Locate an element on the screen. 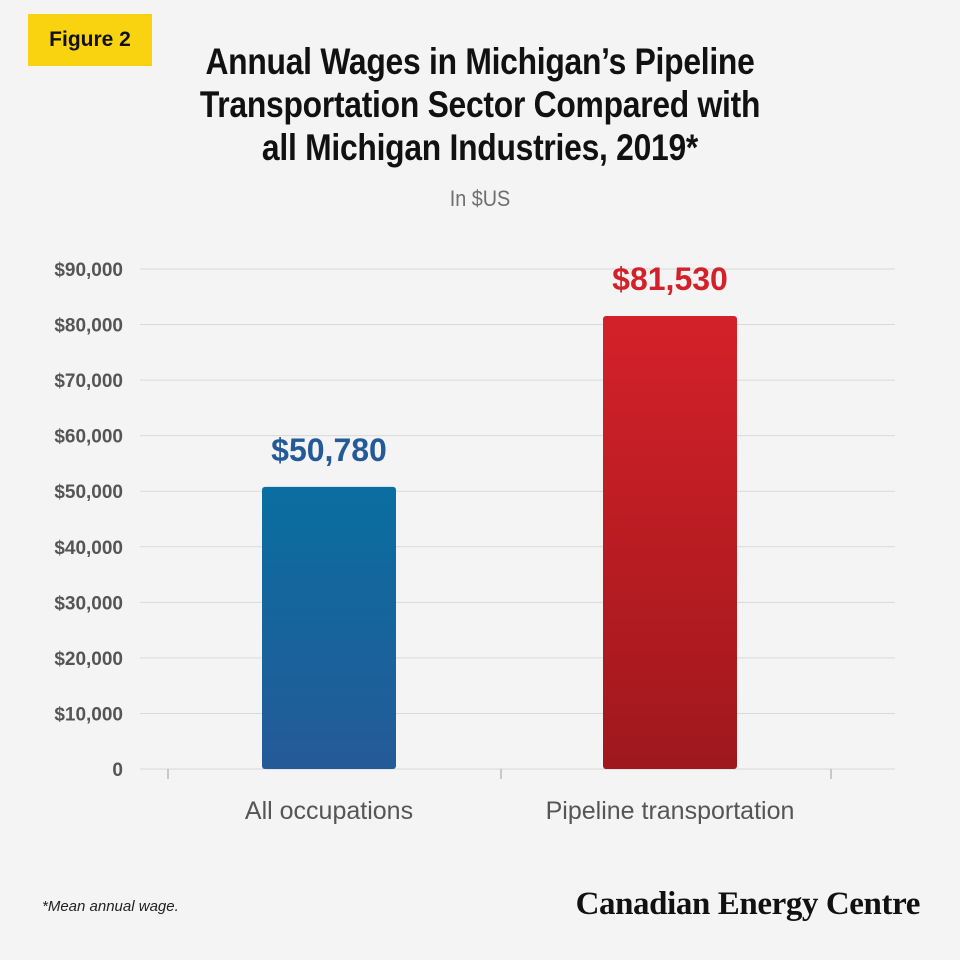 Image resolution: width=960 pixels, height=960 pixels. bar-pipeline-transportation is located at coordinates (670, 542).